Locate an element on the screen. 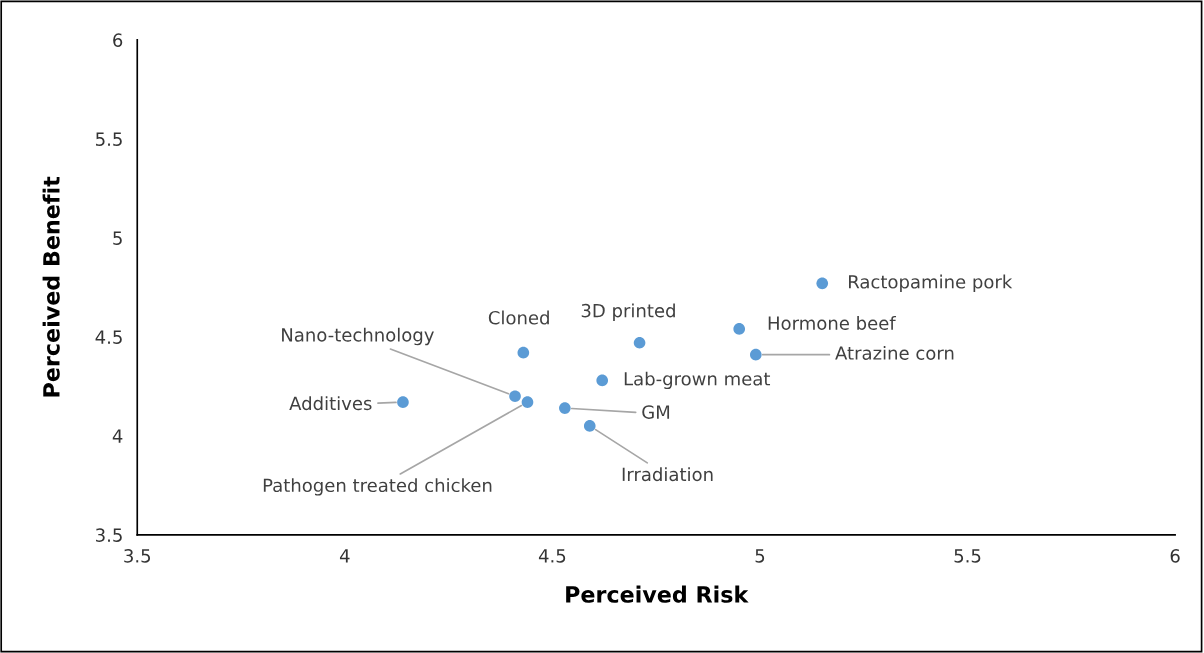 The image size is (1204, 653). annotation: Pathogen treated chicken is located at coordinates (377, 487).